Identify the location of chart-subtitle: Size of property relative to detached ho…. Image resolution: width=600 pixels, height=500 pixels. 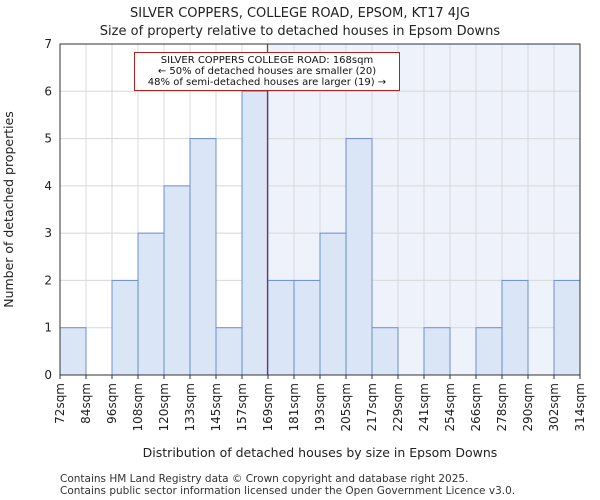
(300, 31).